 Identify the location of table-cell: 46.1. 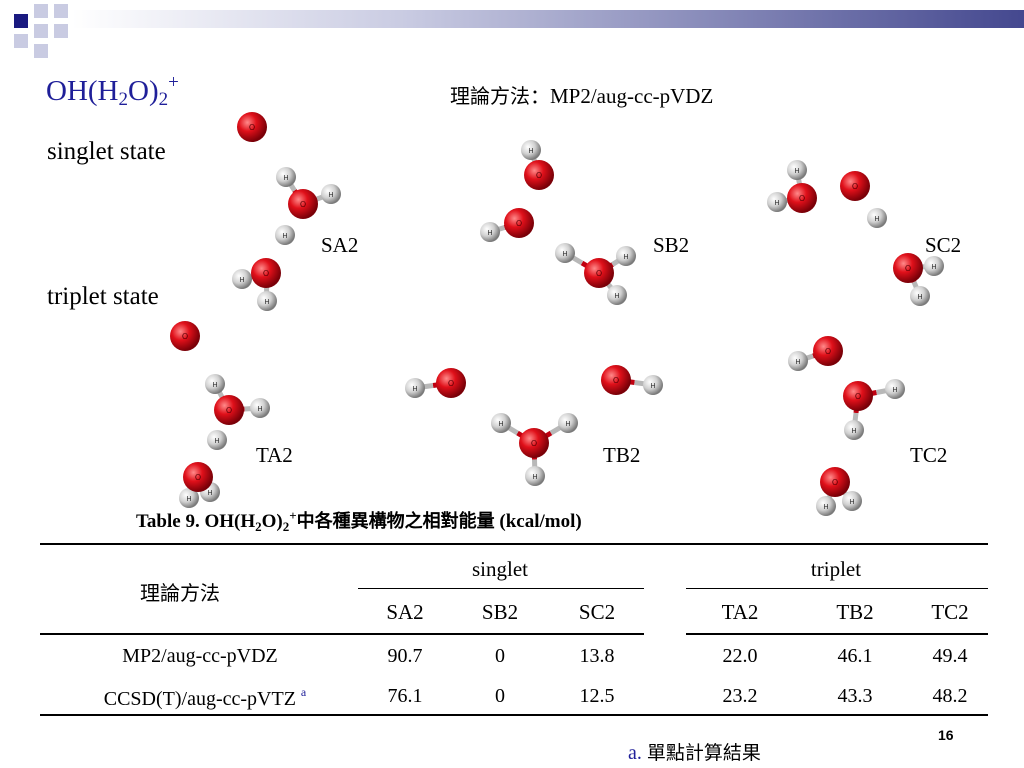
(855, 656).